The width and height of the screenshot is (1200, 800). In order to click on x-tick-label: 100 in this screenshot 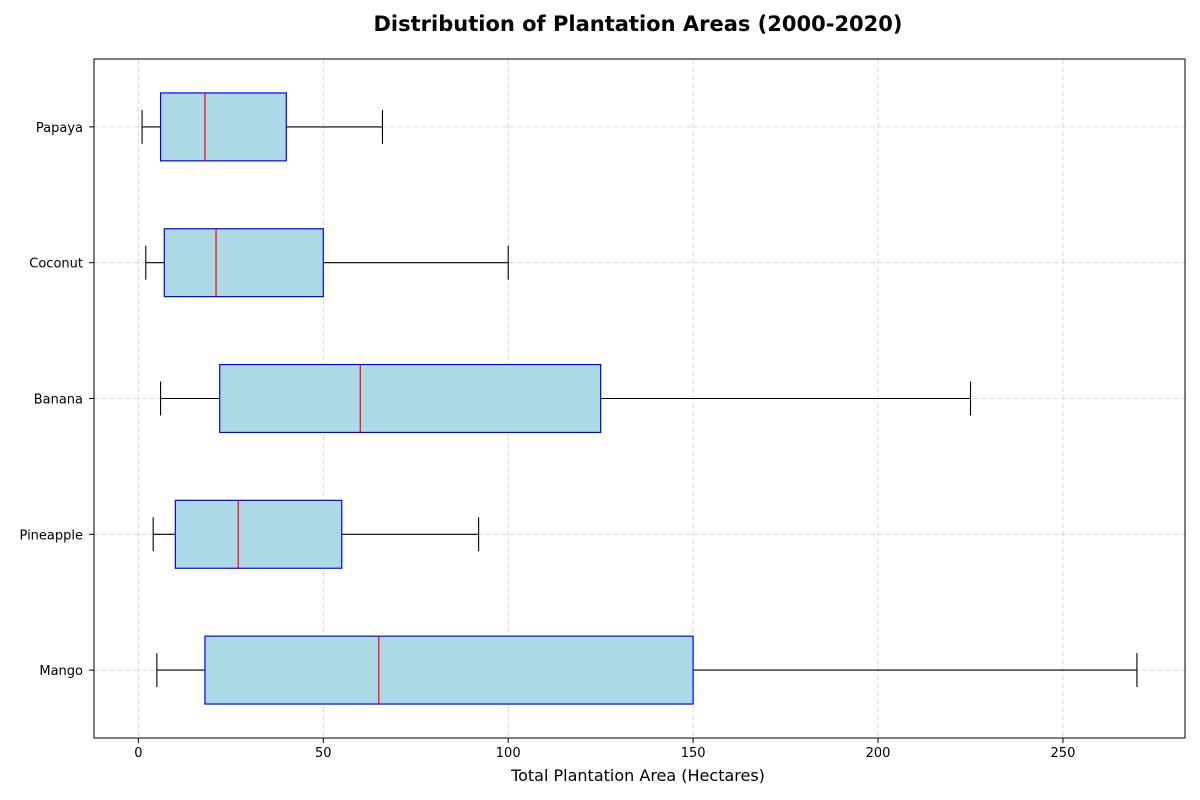, I will do `click(508, 753)`.